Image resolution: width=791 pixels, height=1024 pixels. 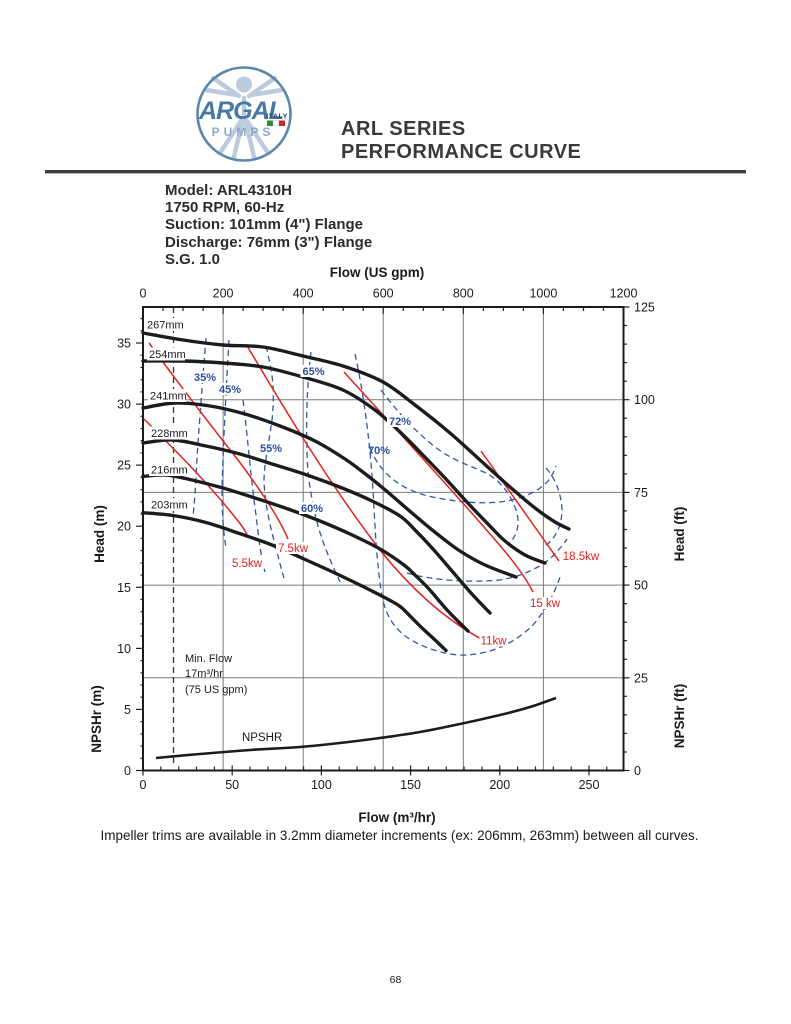 I want to click on svg-text: Head (ft), so click(x=679, y=534).